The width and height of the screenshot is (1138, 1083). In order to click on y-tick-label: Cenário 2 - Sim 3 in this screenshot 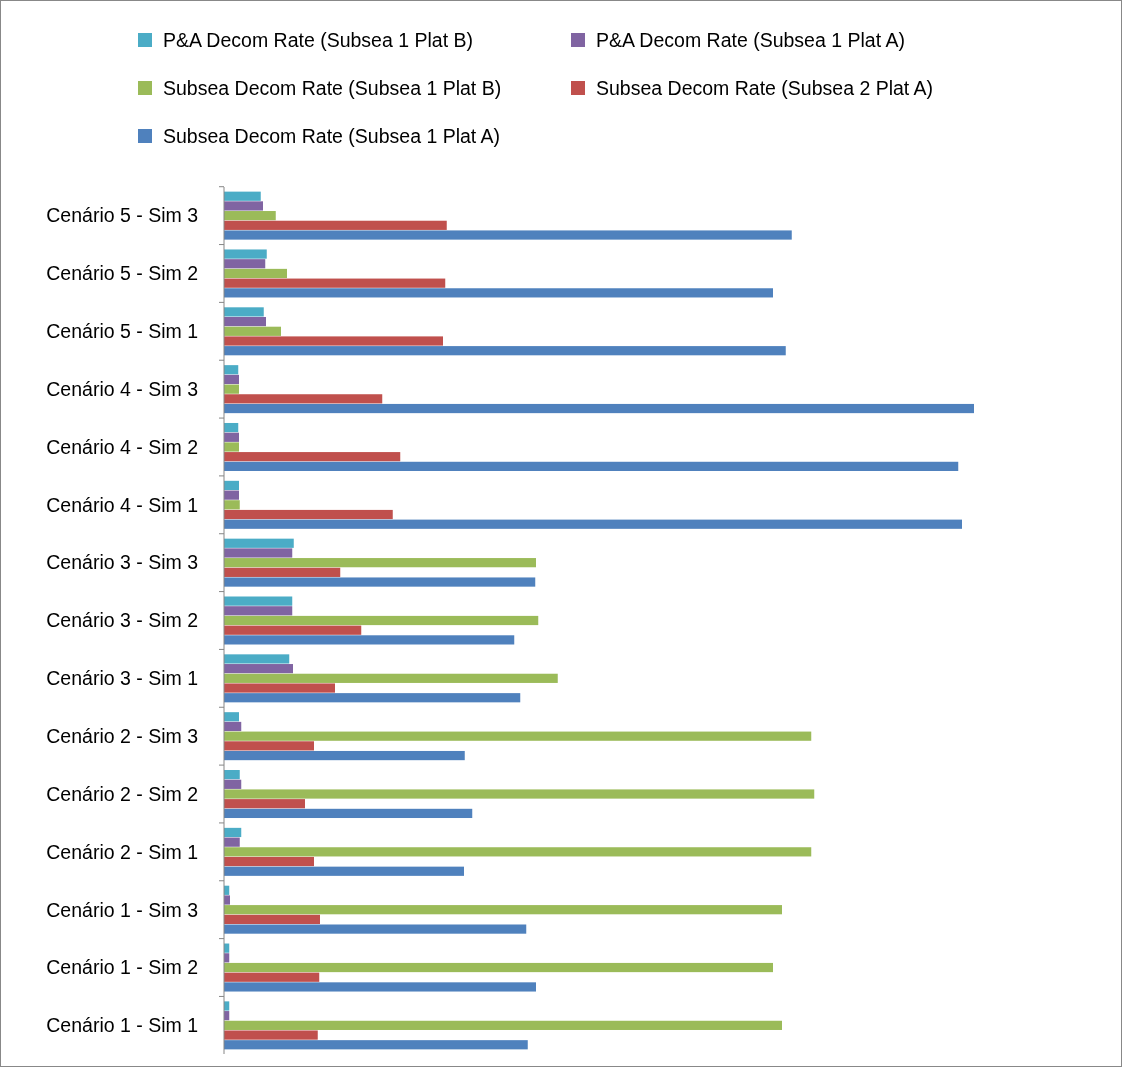, I will do `click(122, 736)`.